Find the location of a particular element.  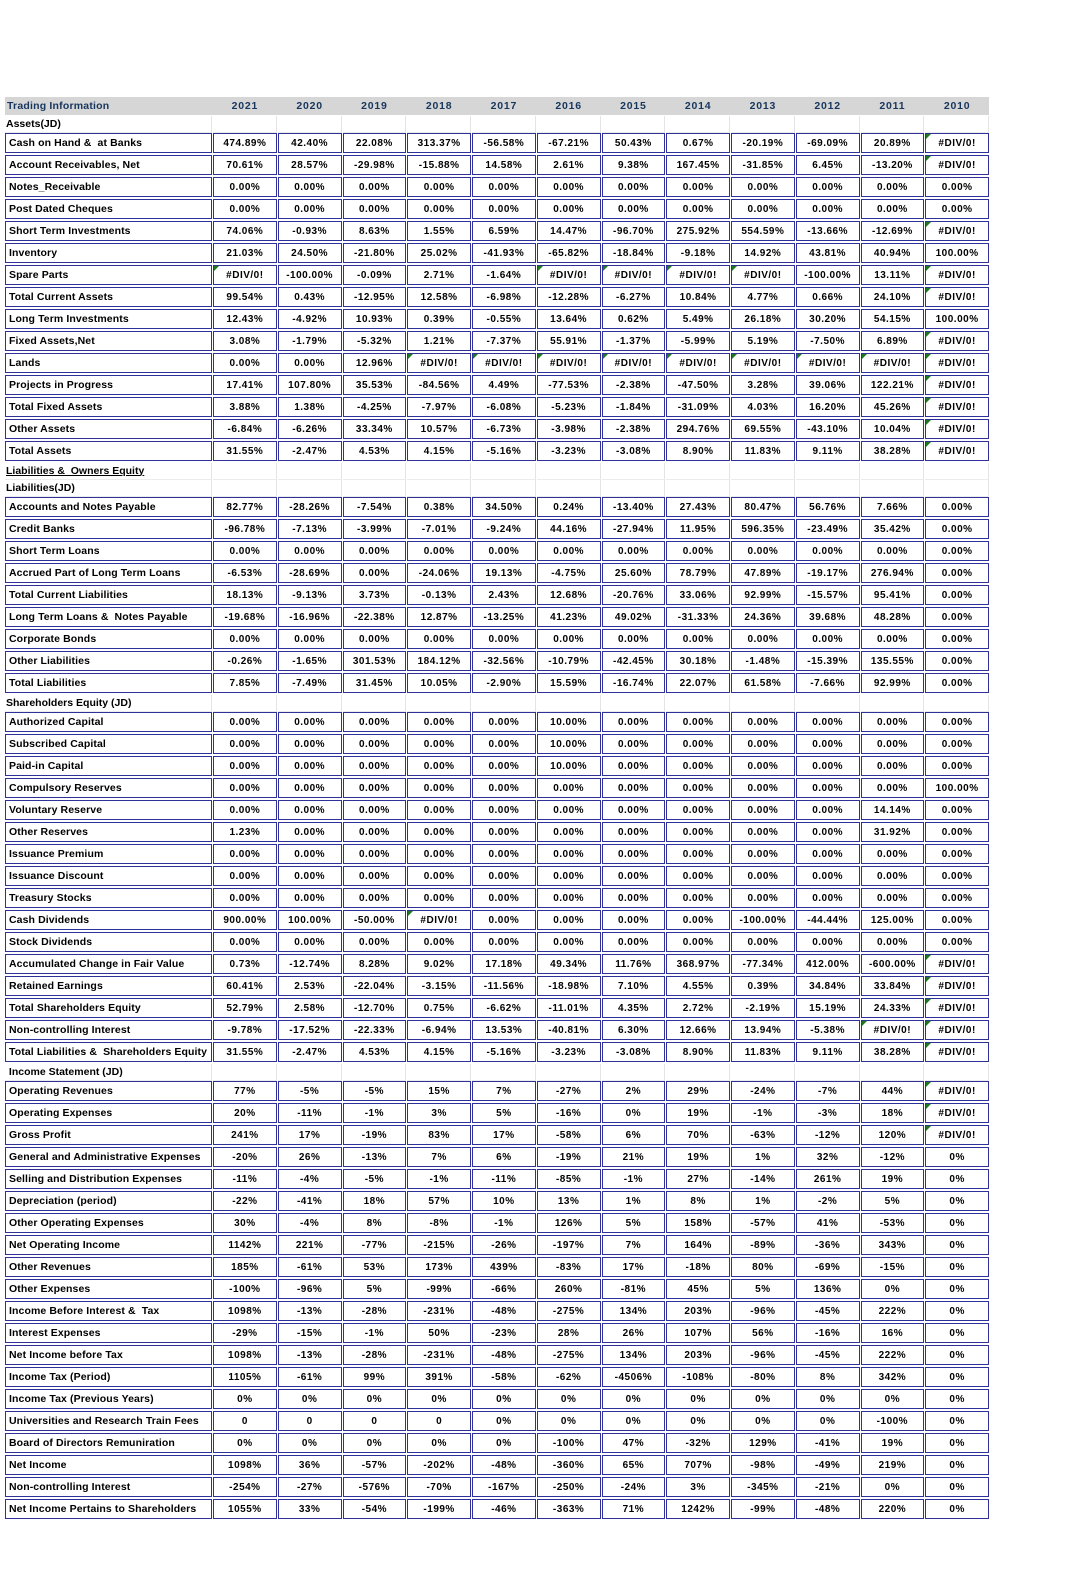

value-cell-2019: 5% is located at coordinates (374, 1289).